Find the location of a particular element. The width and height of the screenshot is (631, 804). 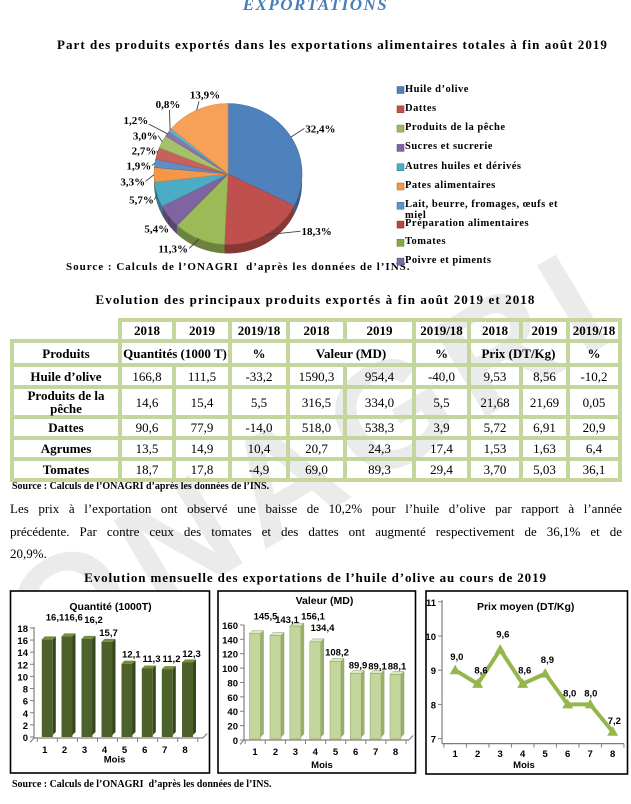

svg-text: 12 is located at coordinates (22, 665).